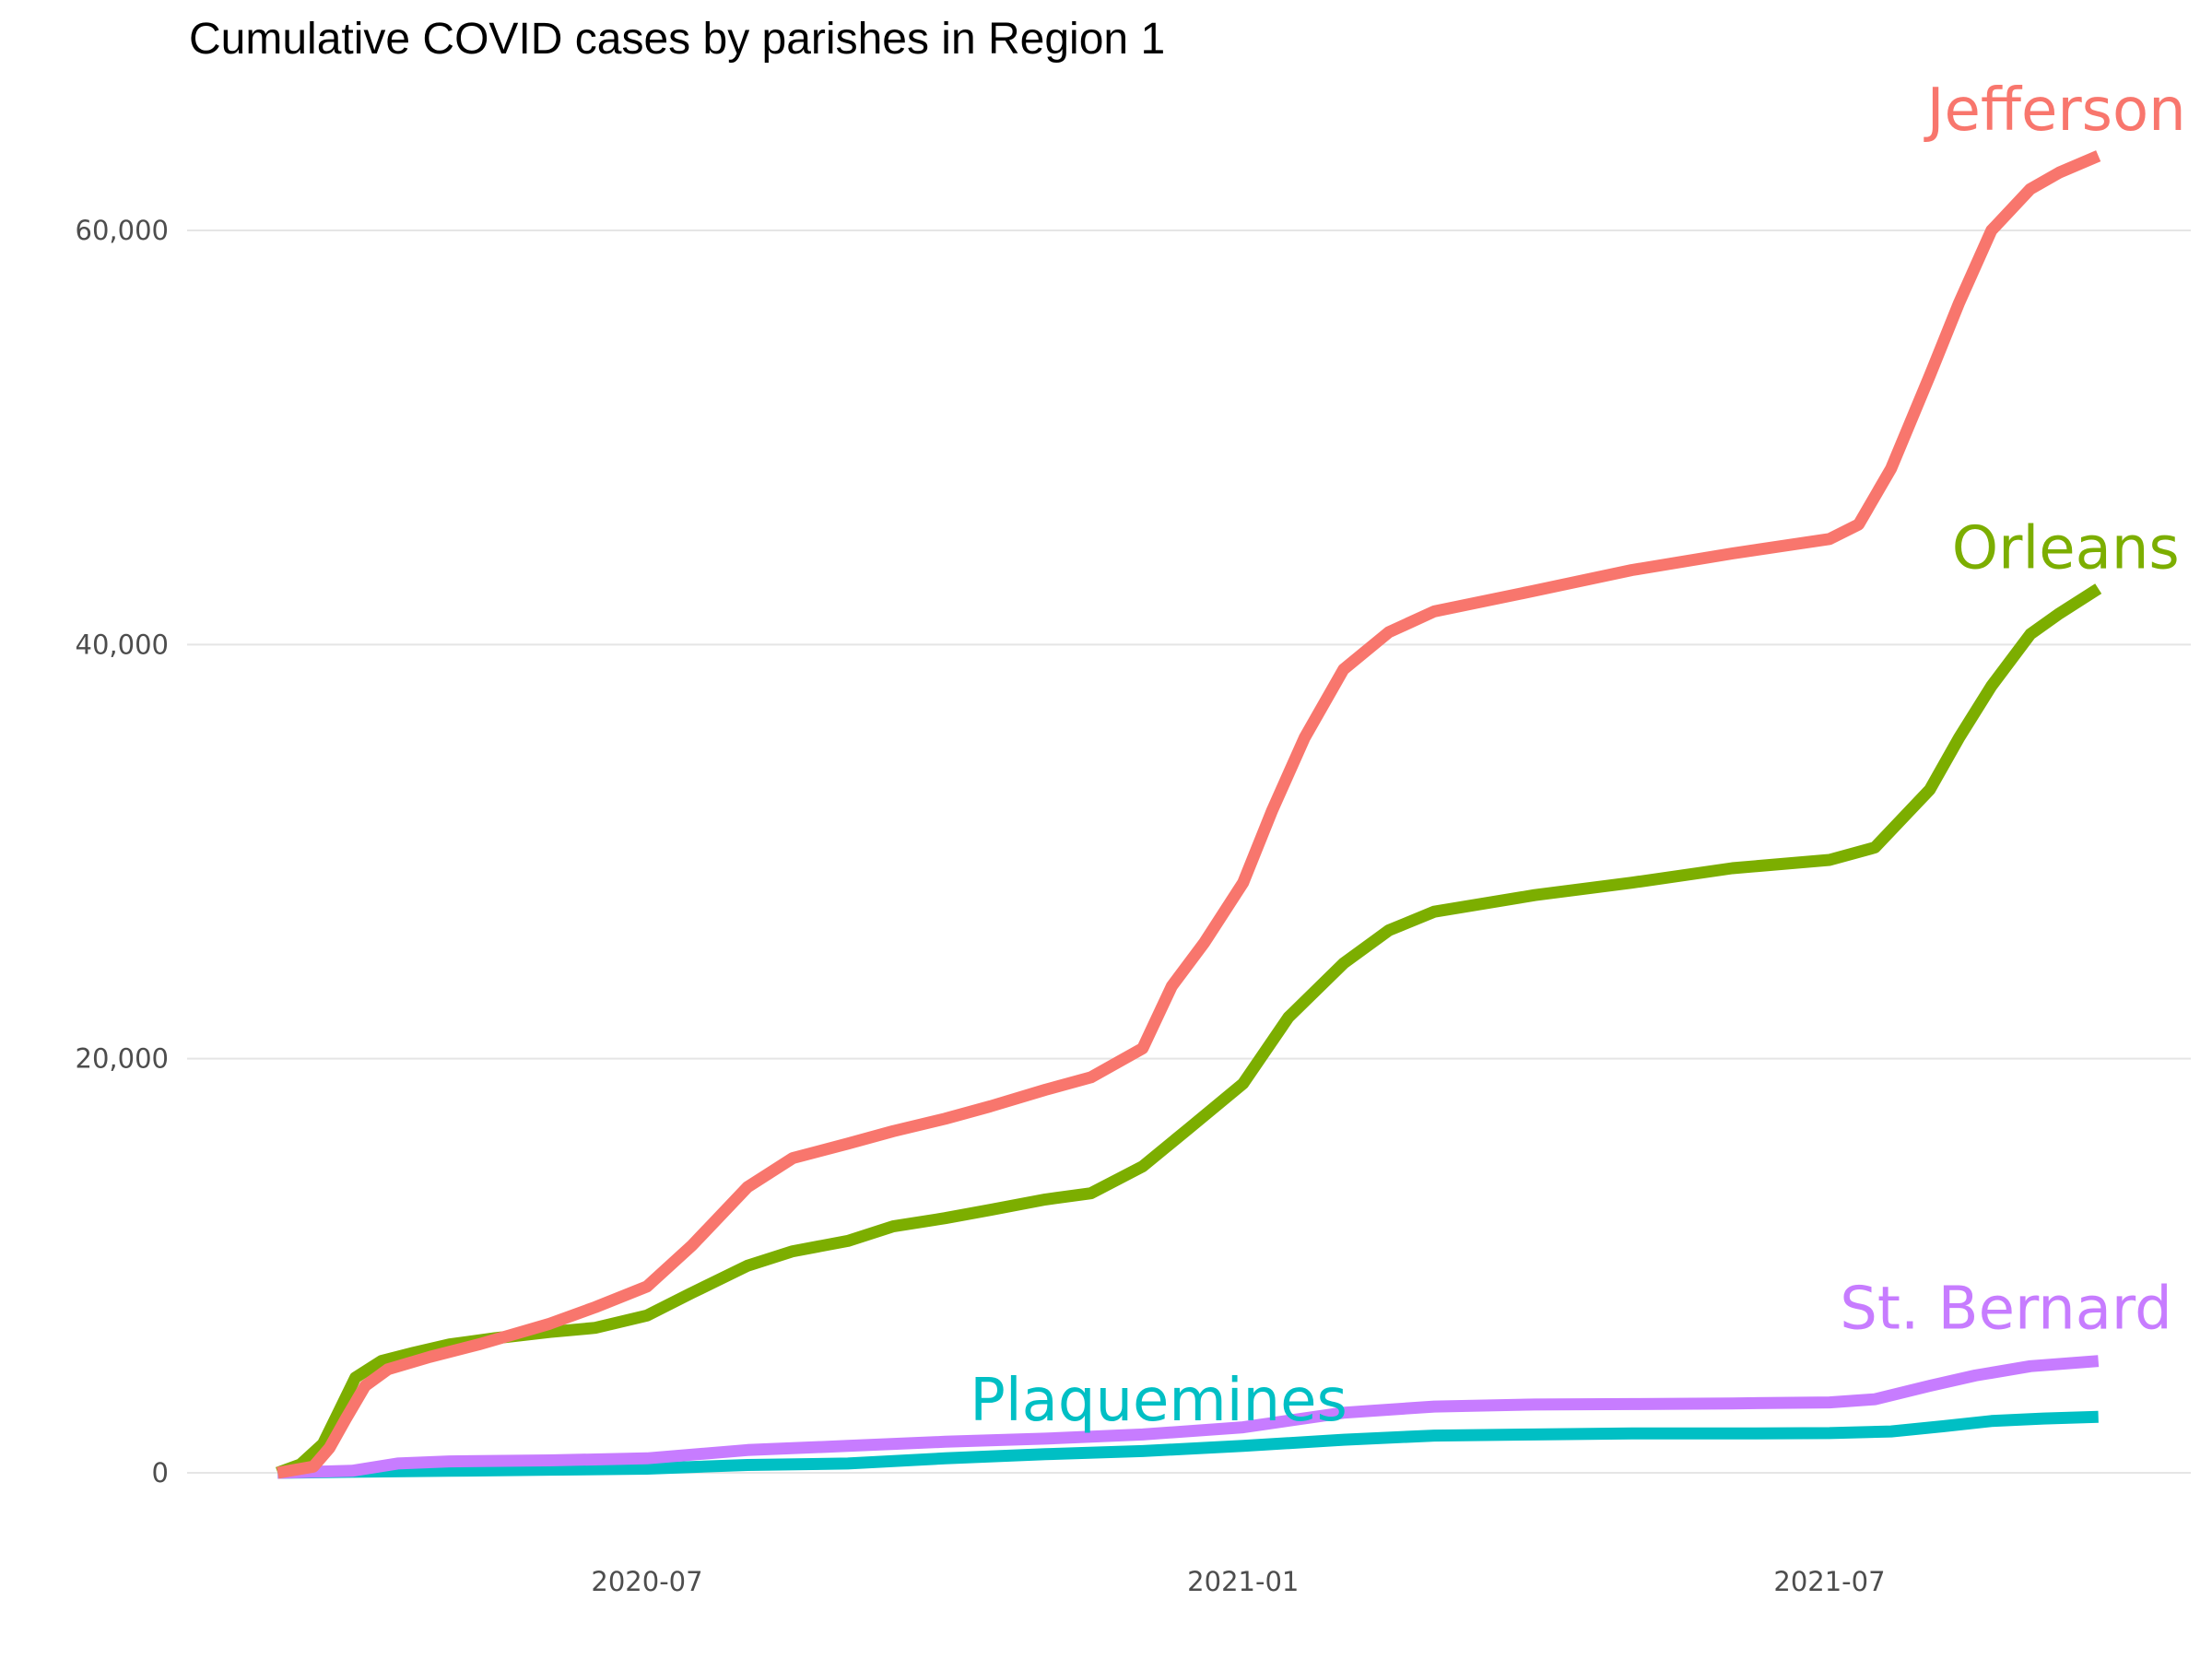 This screenshot has height=1659, width=2212. Describe the element at coordinates (646, 1581) in the screenshot. I see `x-tick-label: 2020-07` at that location.